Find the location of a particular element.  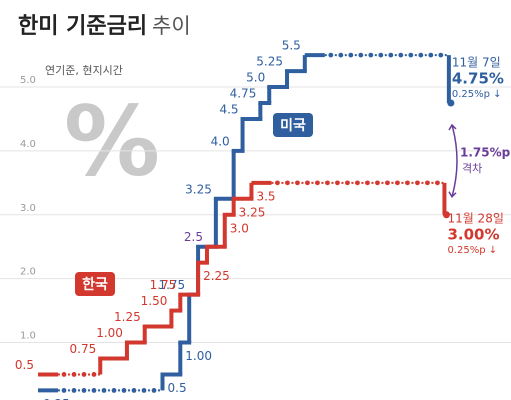

end-value: 4.75% is located at coordinates (478, 79).